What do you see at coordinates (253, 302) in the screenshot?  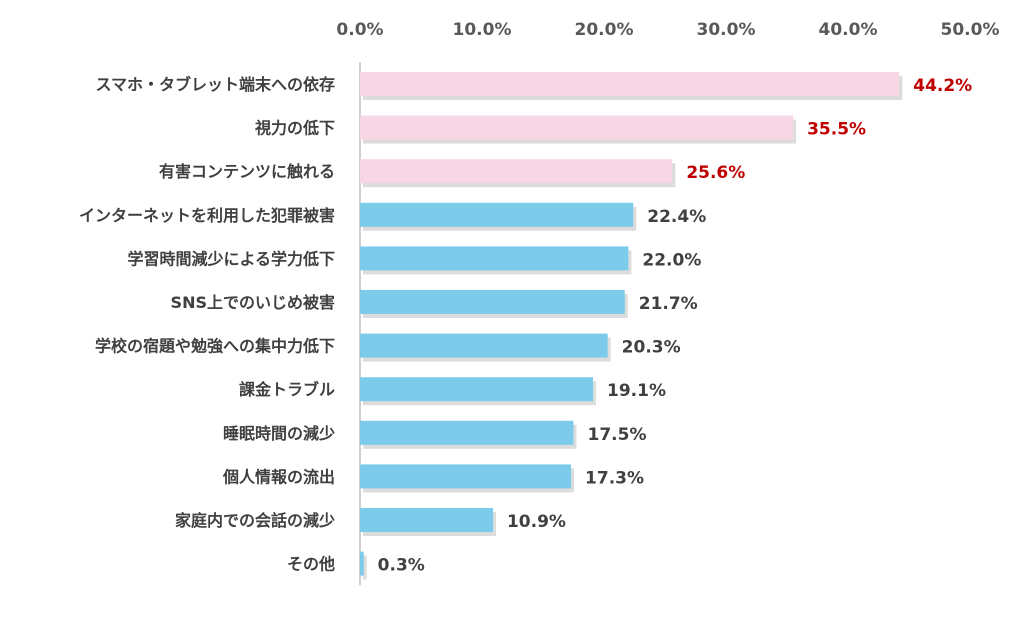 I see `category-label: SNS上でのいじめ被害` at bounding box center [253, 302].